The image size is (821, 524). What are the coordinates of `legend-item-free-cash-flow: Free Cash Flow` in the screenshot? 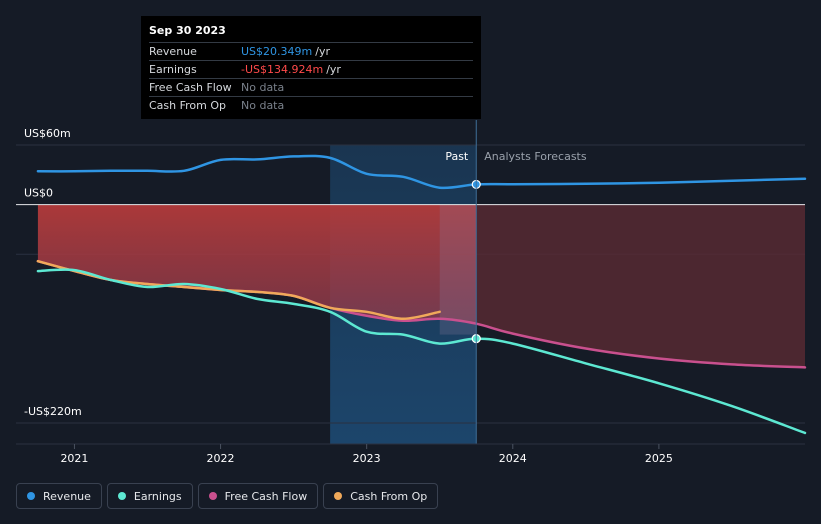 It's located at (258, 496).